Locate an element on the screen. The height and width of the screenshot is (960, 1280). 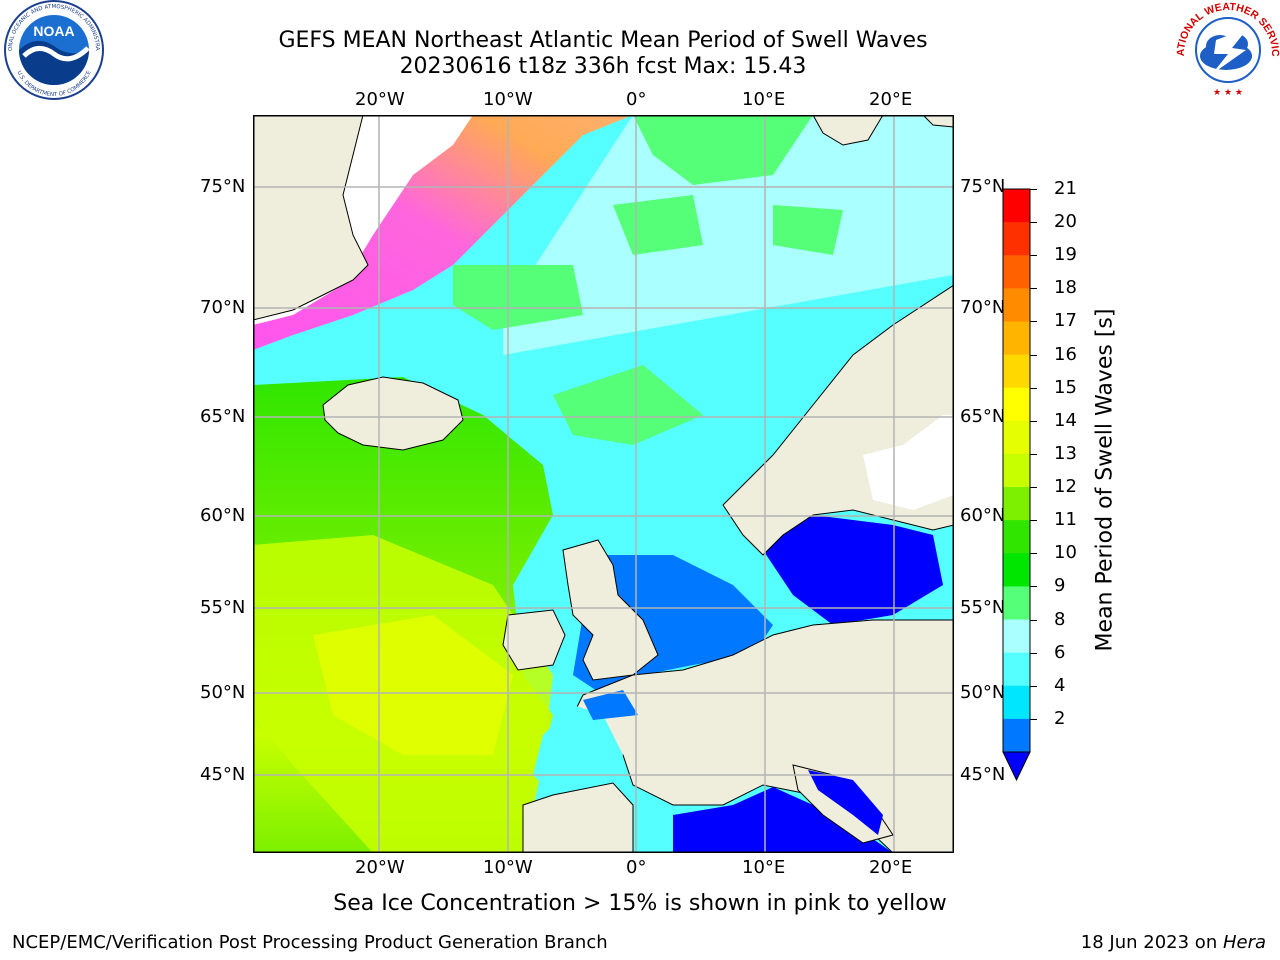
colorbar-tick: 16 is located at coordinates (1065, 354).